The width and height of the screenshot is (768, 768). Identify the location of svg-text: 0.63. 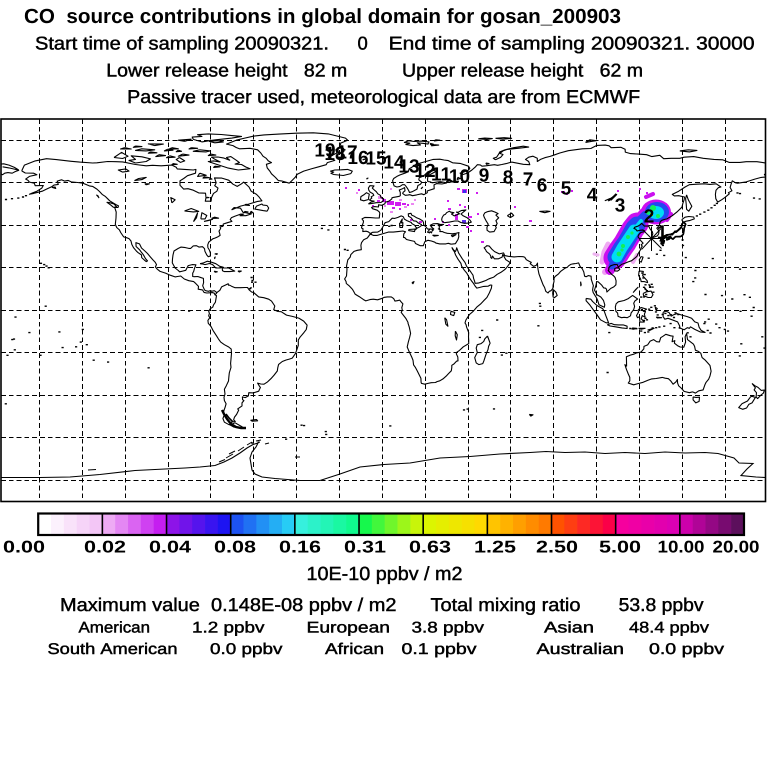
(430, 547).